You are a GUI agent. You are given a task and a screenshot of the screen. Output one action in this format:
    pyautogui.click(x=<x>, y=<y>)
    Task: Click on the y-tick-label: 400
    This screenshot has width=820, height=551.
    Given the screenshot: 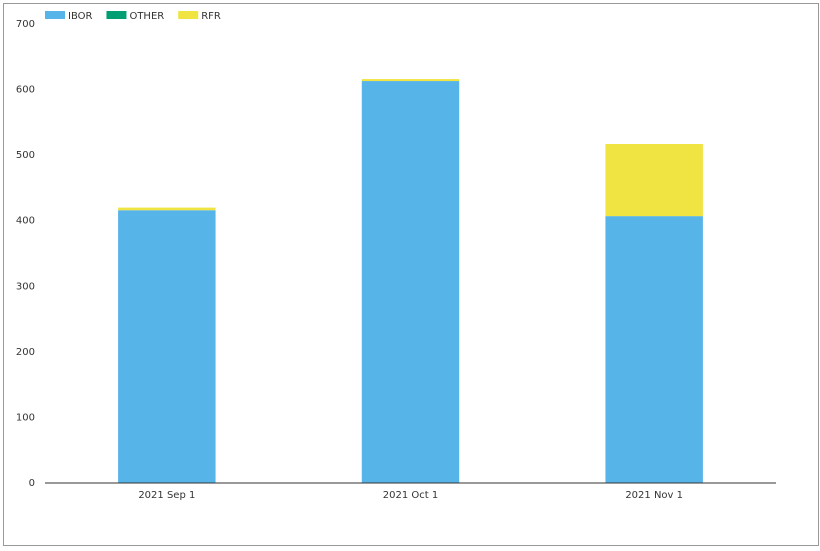 What is the action you would take?
    pyautogui.click(x=25, y=221)
    